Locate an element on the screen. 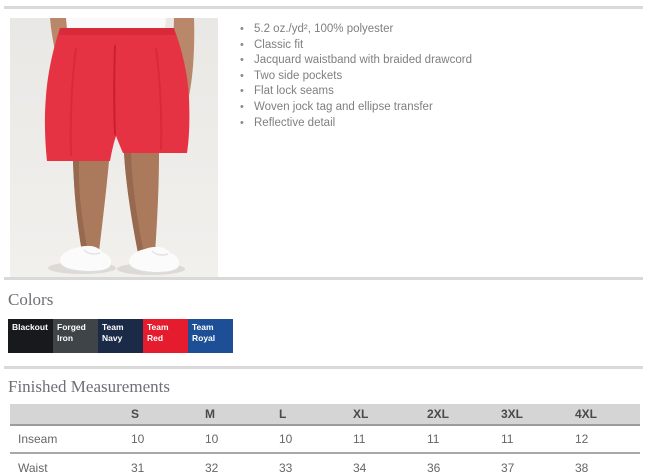 The height and width of the screenshot is (474, 647). measurement-value: 33 is located at coordinates (286, 467).